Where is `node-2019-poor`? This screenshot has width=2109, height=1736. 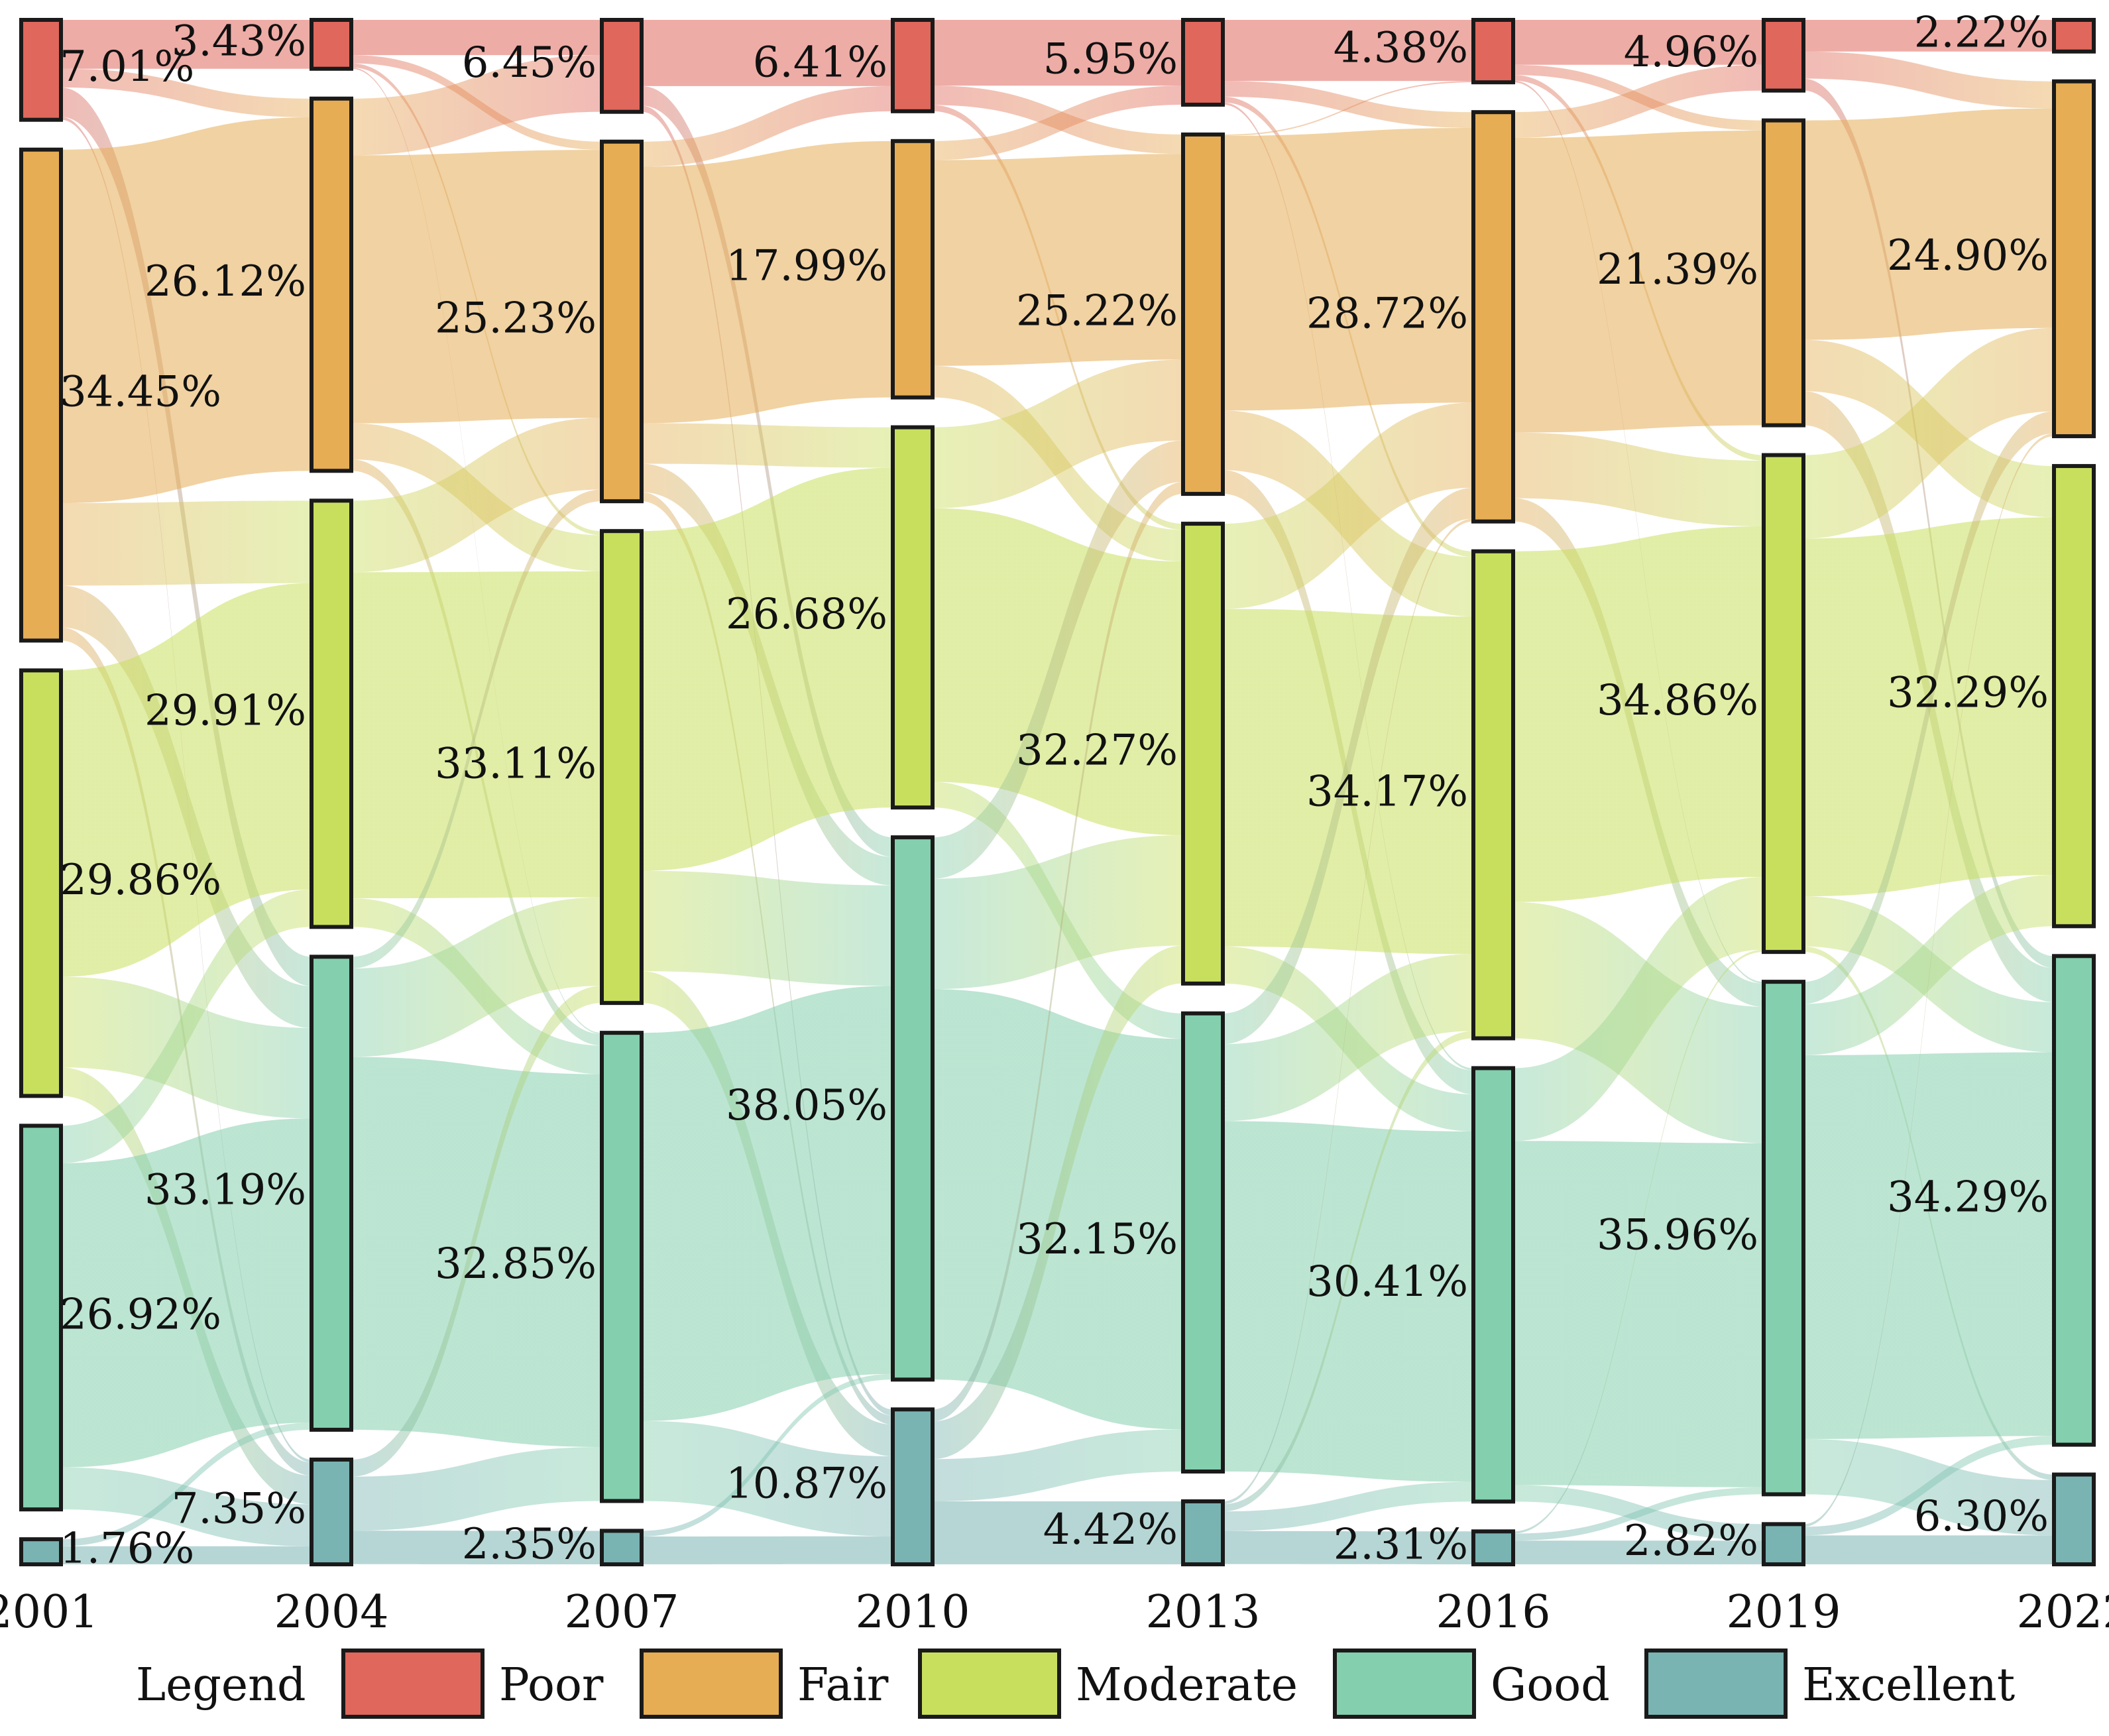
node-2019-poor is located at coordinates (1783, 55).